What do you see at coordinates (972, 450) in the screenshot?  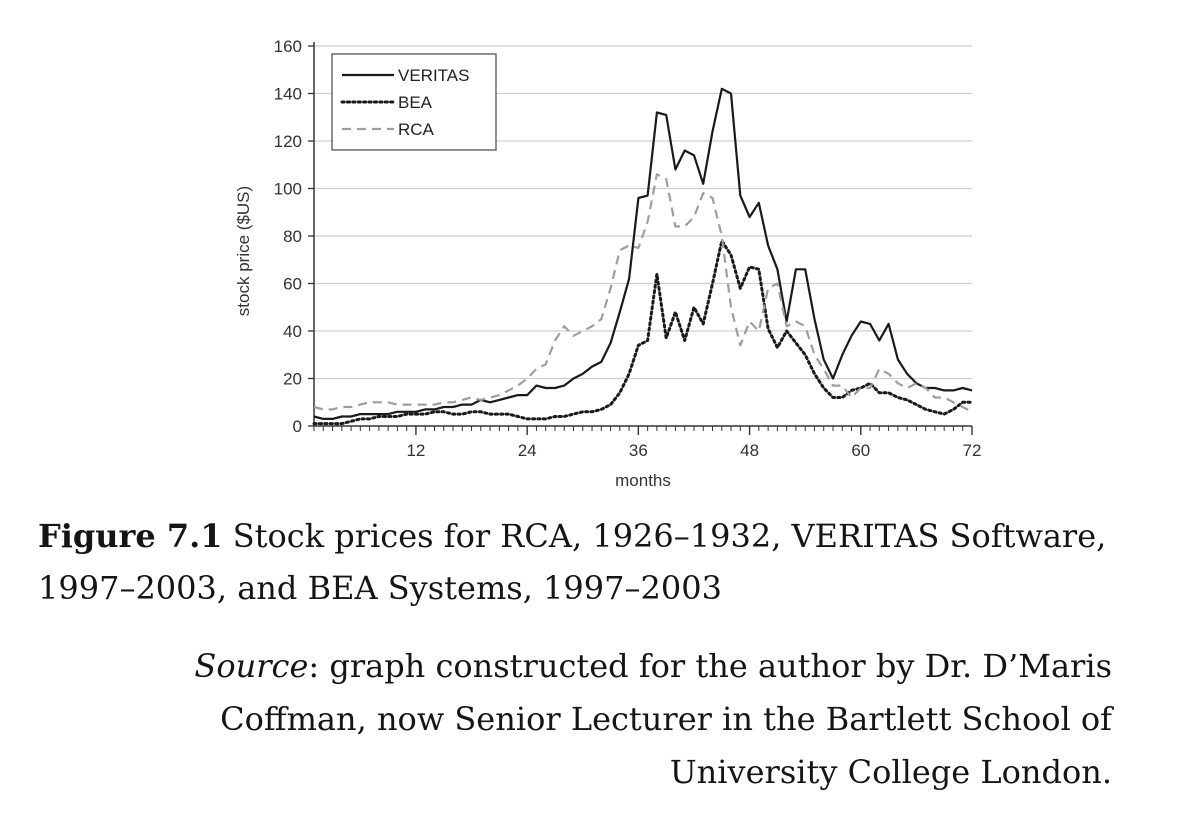 I see `x-tick-label: 72` at bounding box center [972, 450].